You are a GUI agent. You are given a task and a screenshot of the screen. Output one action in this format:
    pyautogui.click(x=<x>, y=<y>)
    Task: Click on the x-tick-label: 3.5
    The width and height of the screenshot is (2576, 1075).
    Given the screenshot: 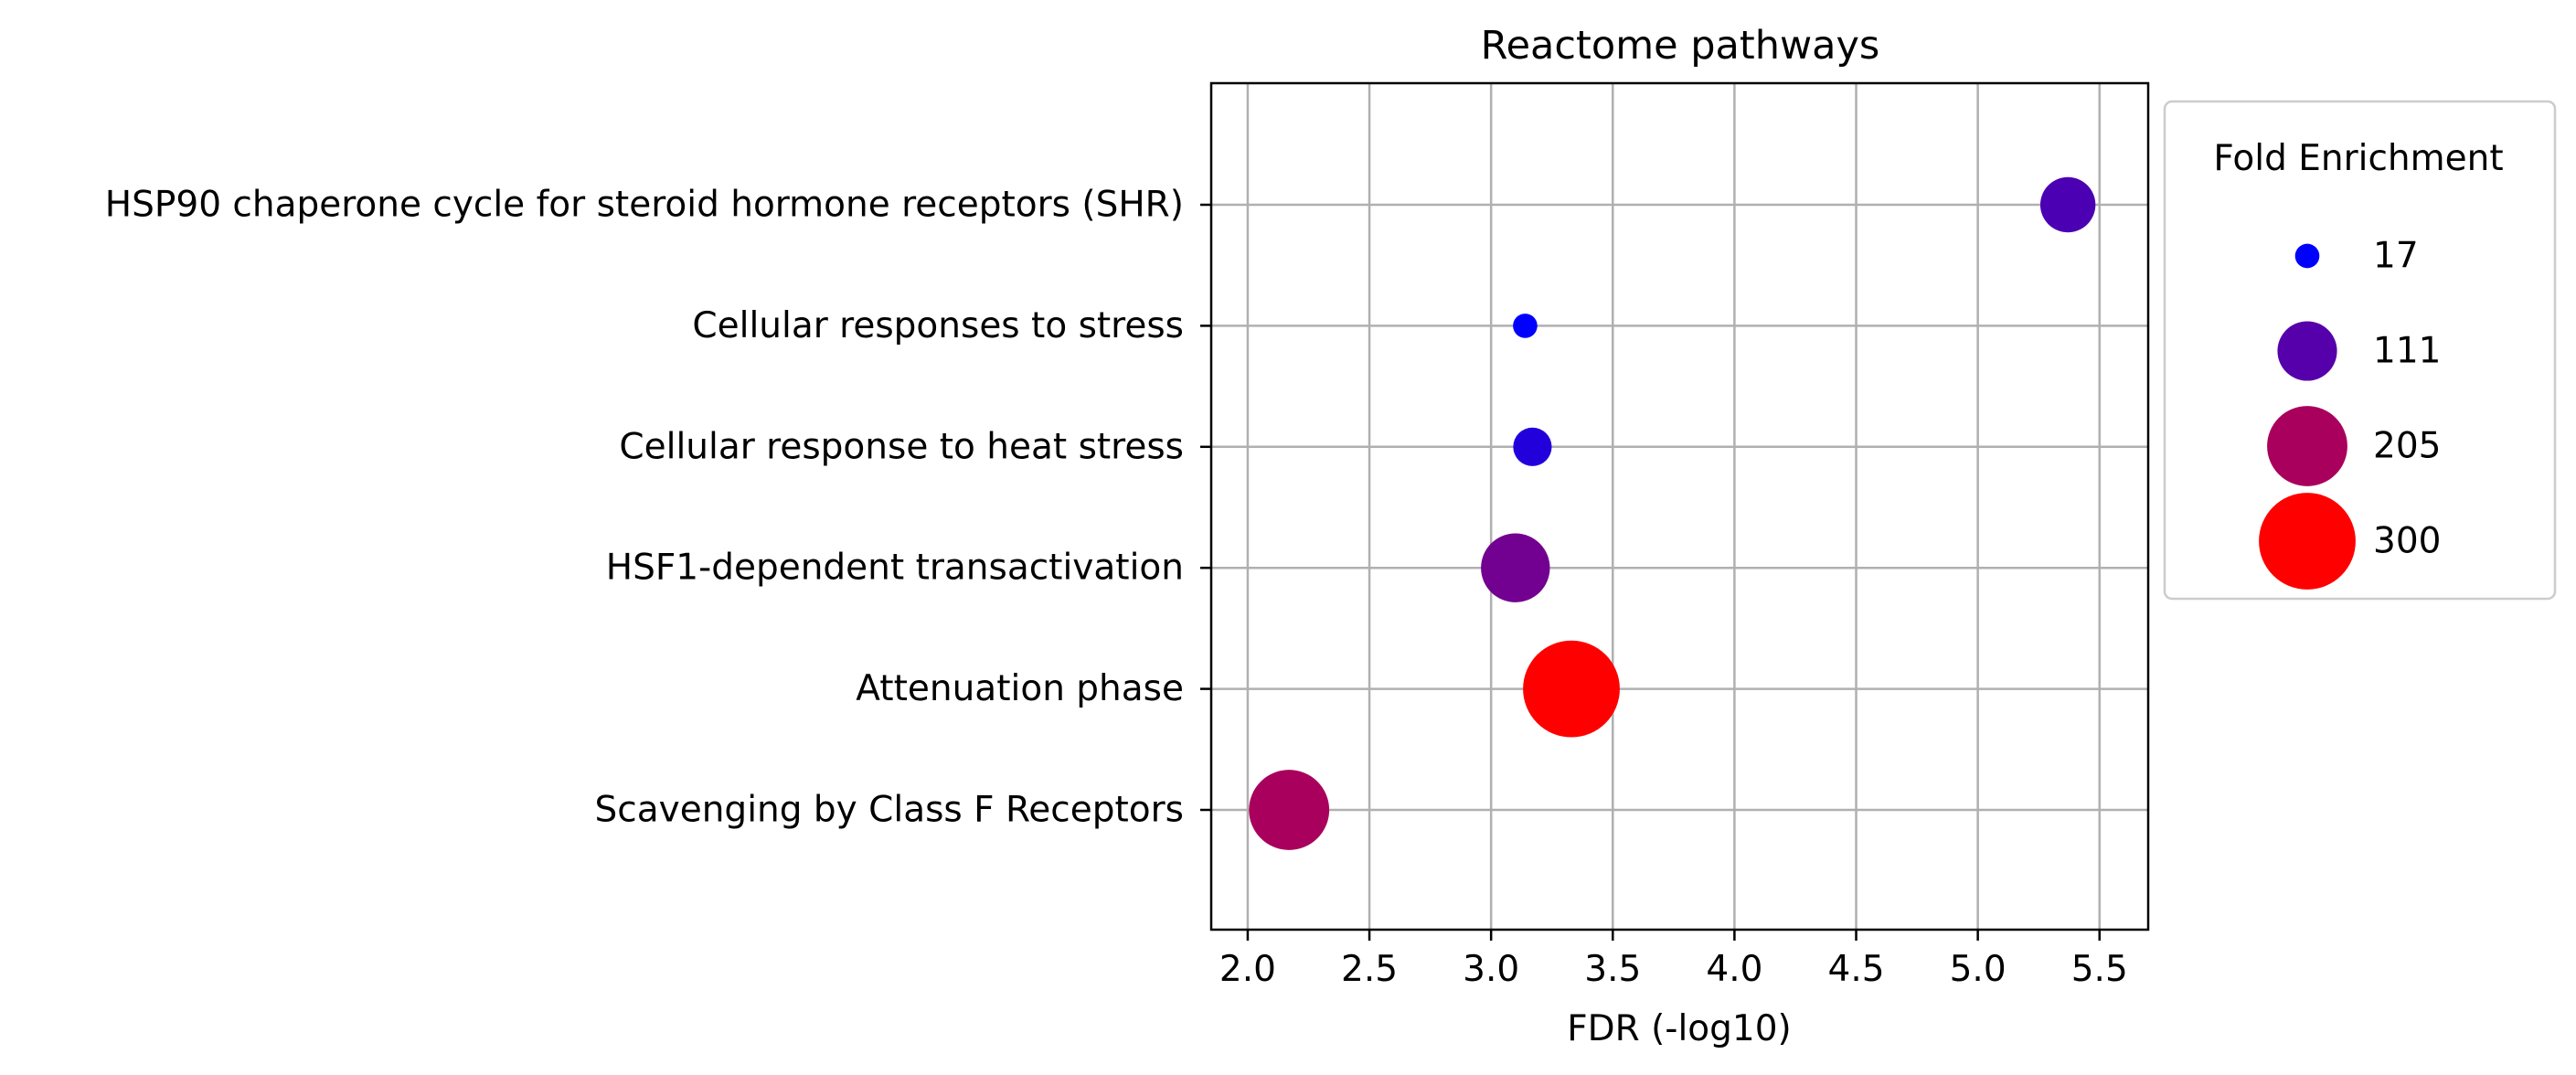 What is the action you would take?
    pyautogui.click(x=1613, y=969)
    